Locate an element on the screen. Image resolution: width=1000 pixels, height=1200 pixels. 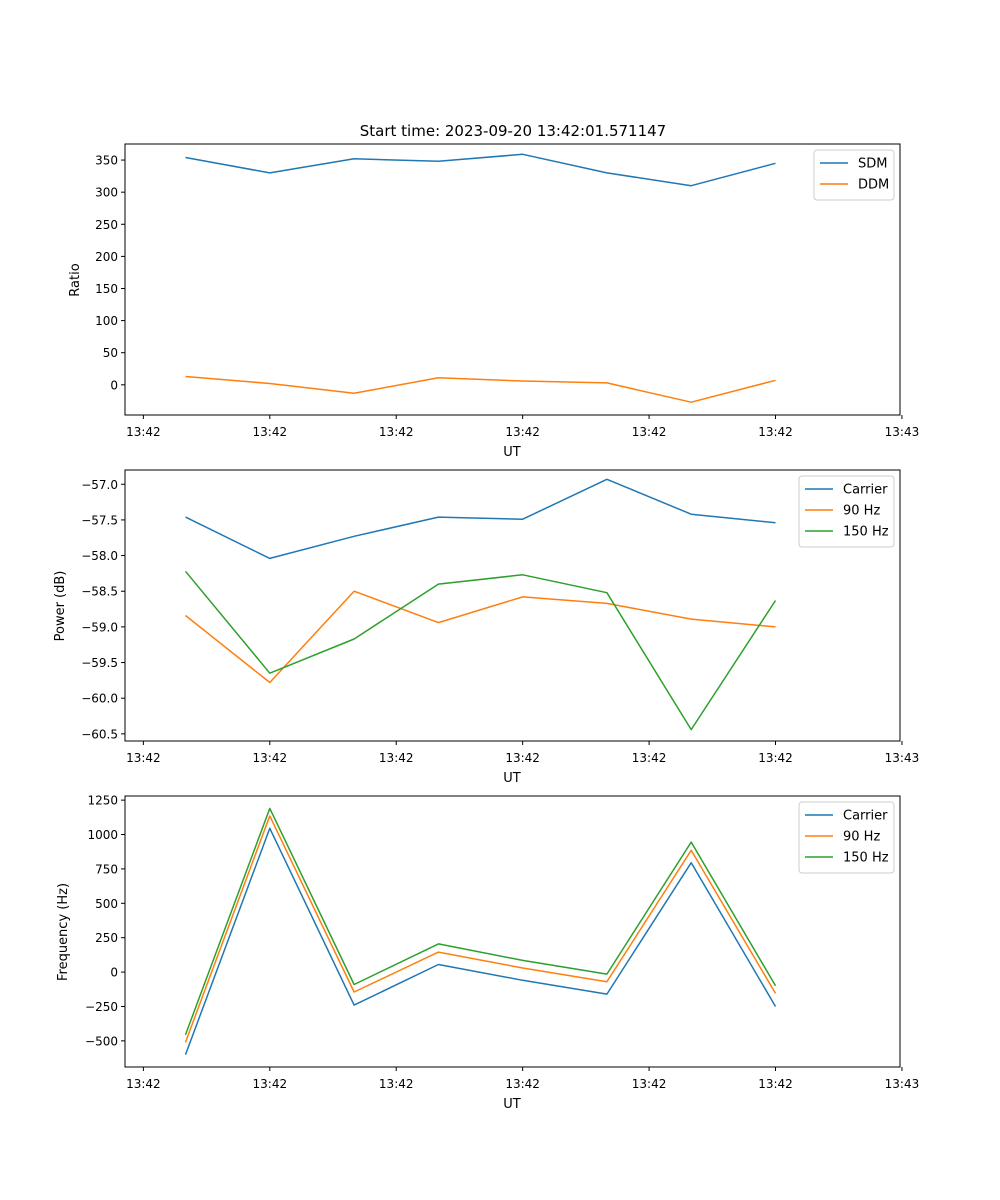
ratio-y-tick-label: 150 is located at coordinates (106, 289).